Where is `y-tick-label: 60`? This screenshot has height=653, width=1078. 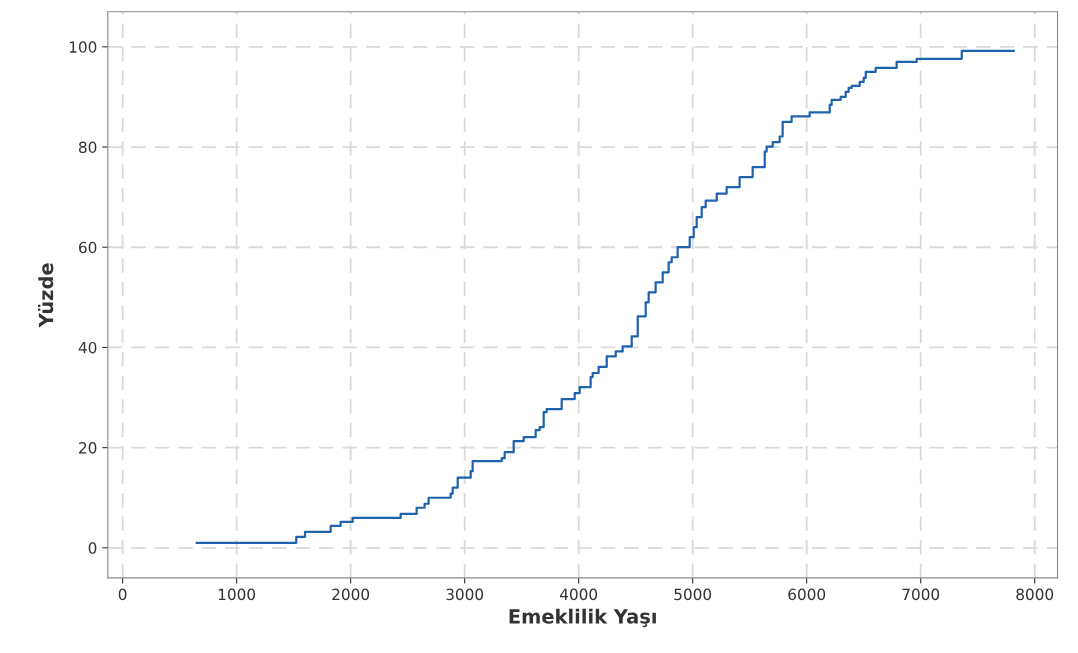 y-tick-label: 60 is located at coordinates (88, 247).